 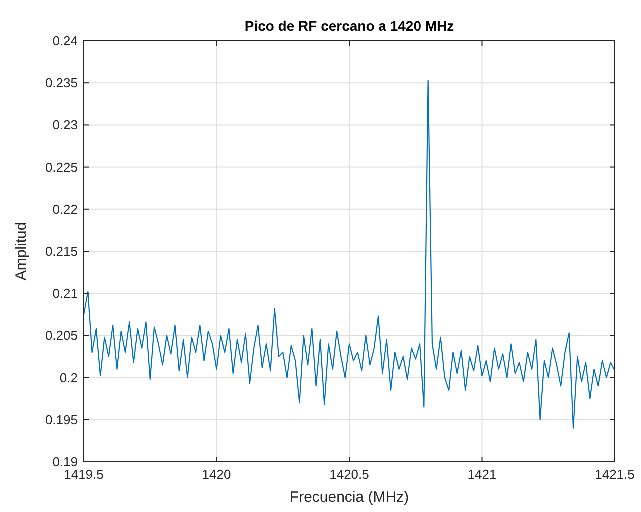 What do you see at coordinates (349, 26) in the screenshot?
I see `chart-title: Pico de RF cercano a 1420 MHz` at bounding box center [349, 26].